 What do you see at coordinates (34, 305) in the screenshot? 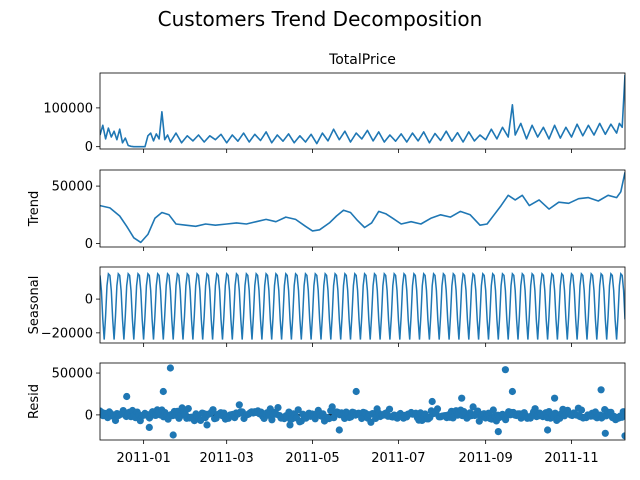
I see `ylabel-seasonal: Seasonal` at bounding box center [34, 305].